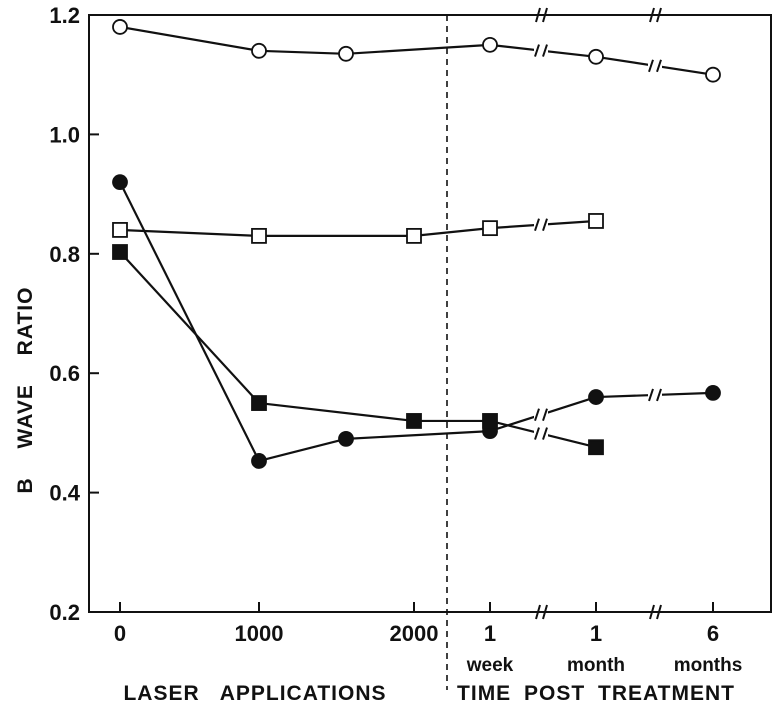 The height and width of the screenshot is (707, 779). I want to click on y-axis-title: B WAVE RATIO, so click(25, 390).